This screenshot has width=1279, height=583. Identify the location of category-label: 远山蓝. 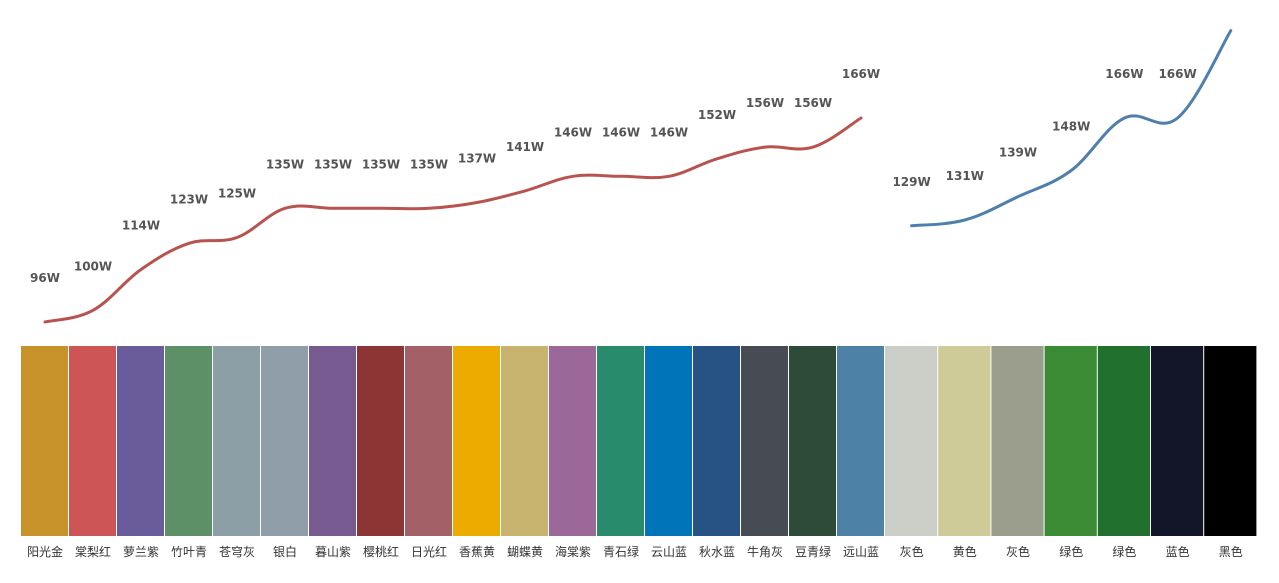
(861, 552).